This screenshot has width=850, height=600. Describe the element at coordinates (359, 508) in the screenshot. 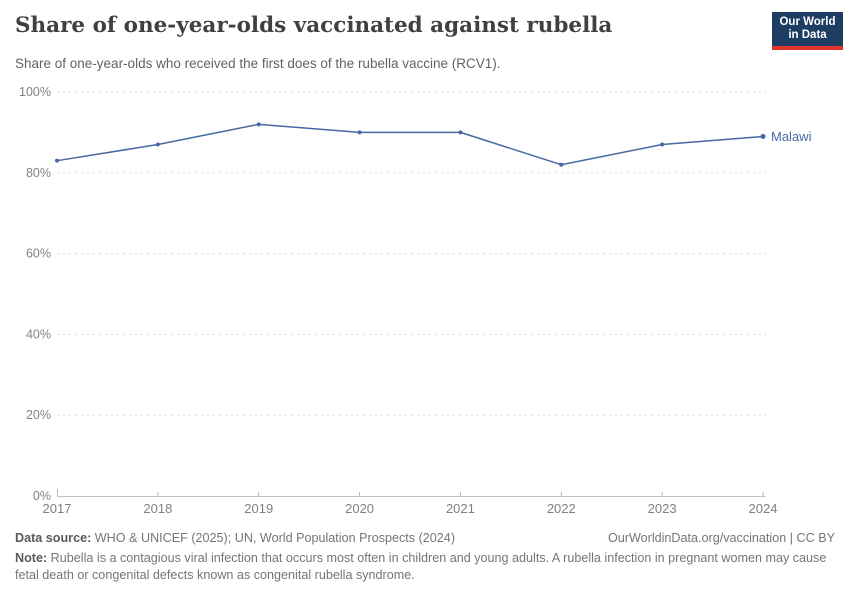

I see `x-tick-label: 2020` at that location.